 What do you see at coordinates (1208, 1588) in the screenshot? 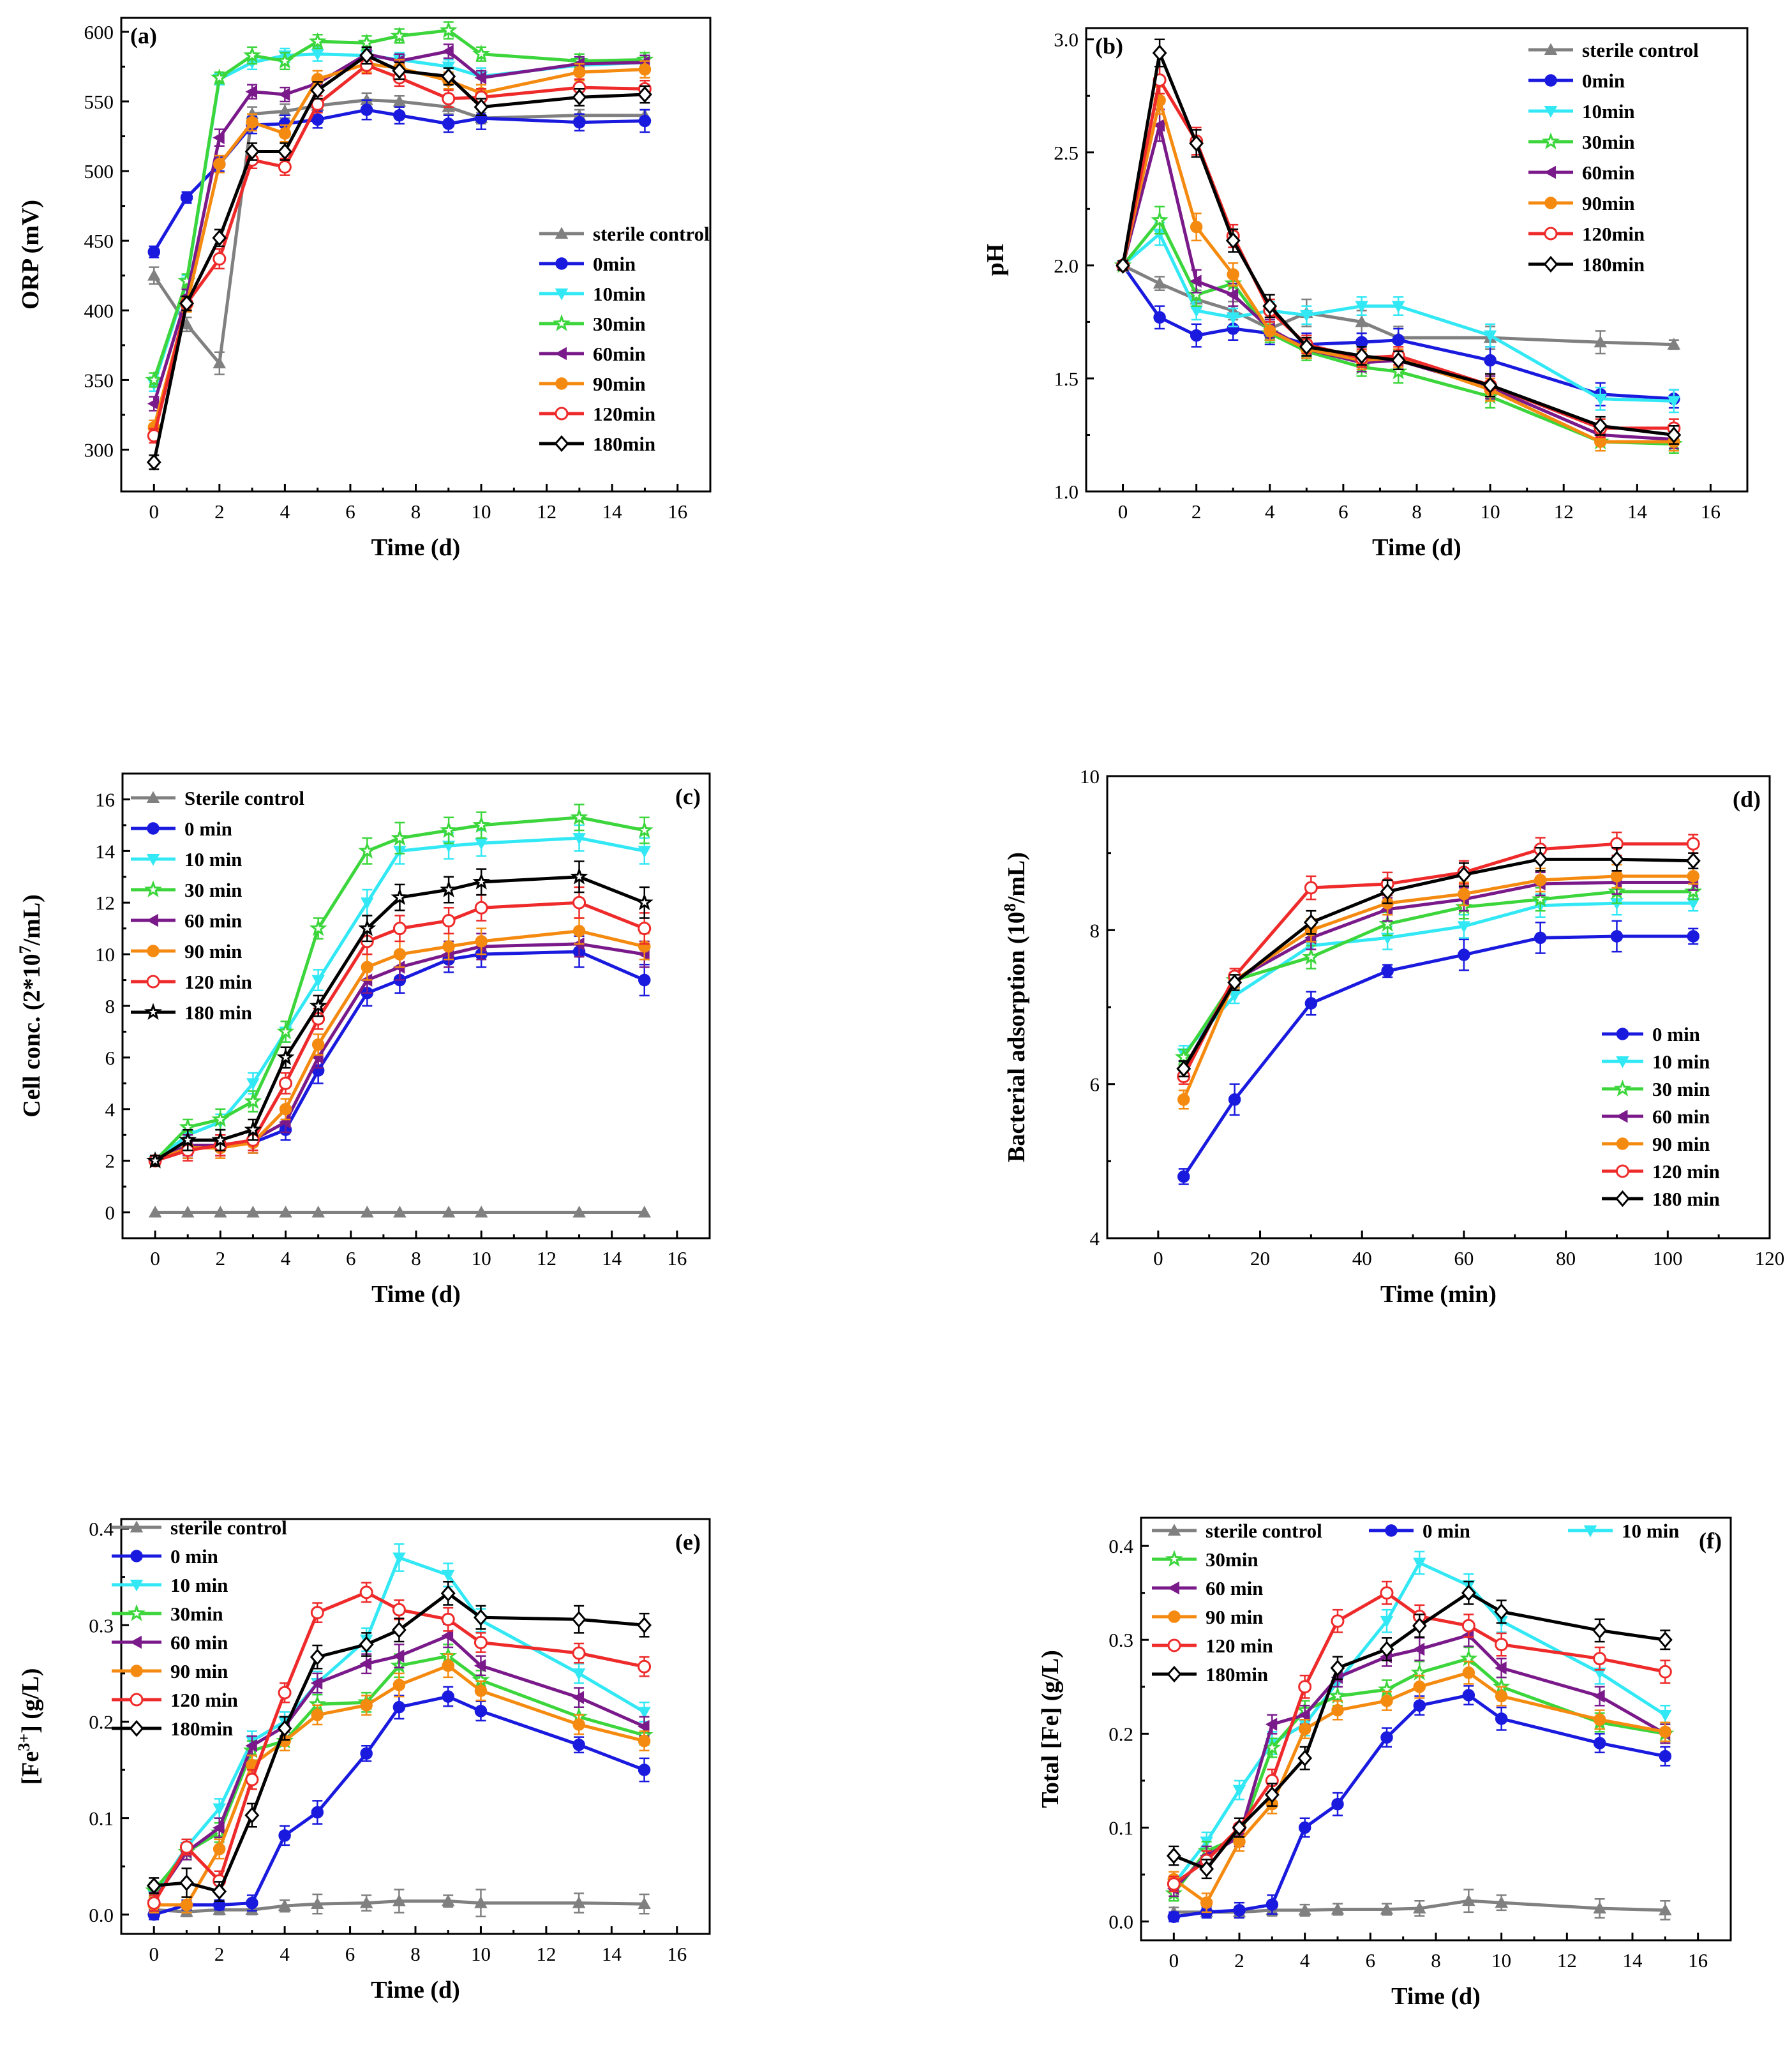
I see `legend-entry: 60 min` at bounding box center [1208, 1588].